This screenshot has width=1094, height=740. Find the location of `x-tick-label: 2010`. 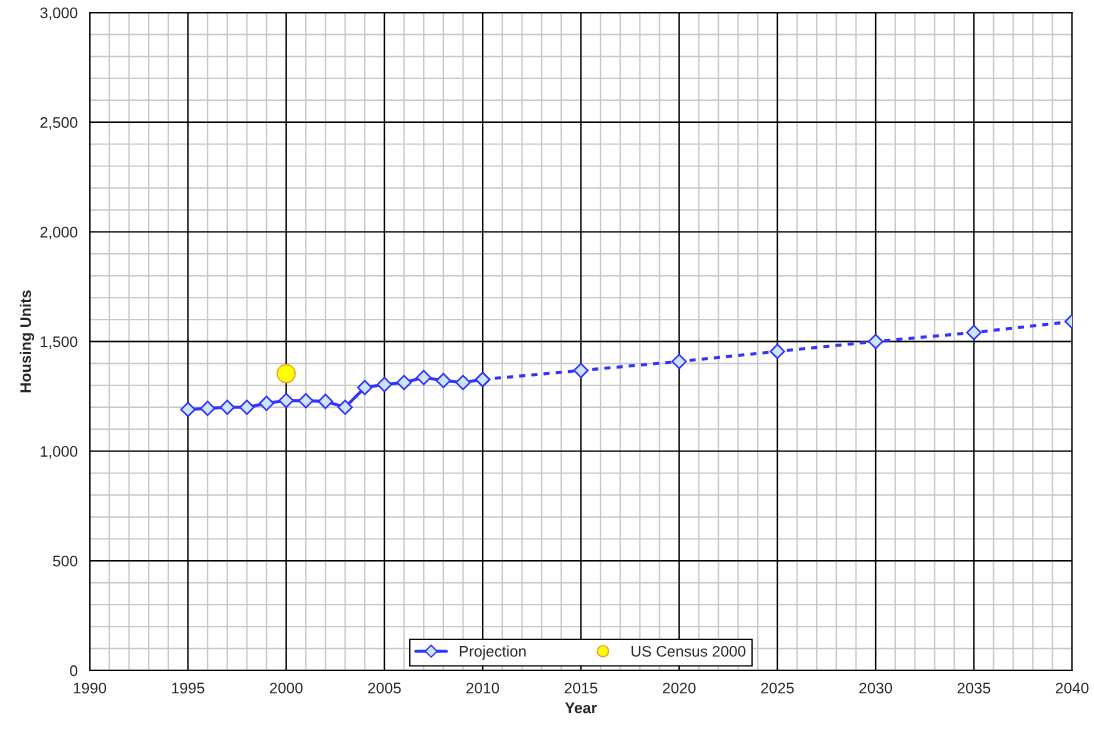

x-tick-label: 2010 is located at coordinates (483, 688).